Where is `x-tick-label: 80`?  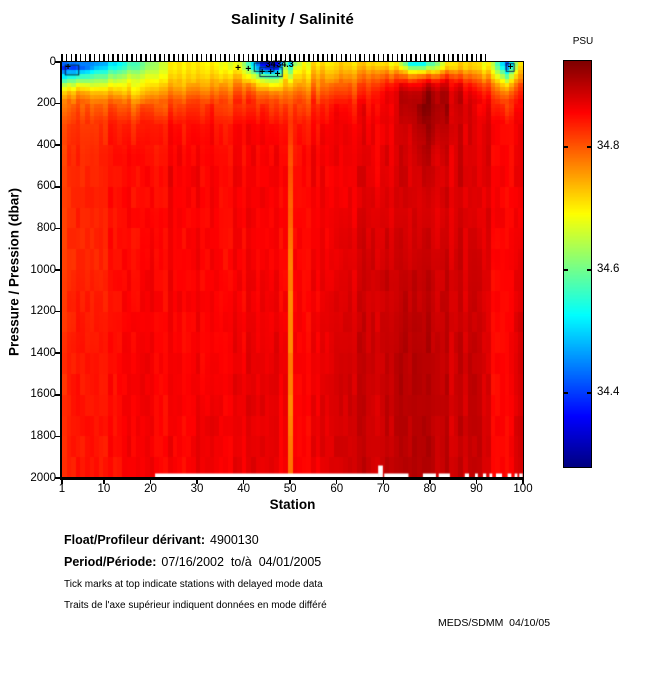 x-tick-label: 80 is located at coordinates (430, 489).